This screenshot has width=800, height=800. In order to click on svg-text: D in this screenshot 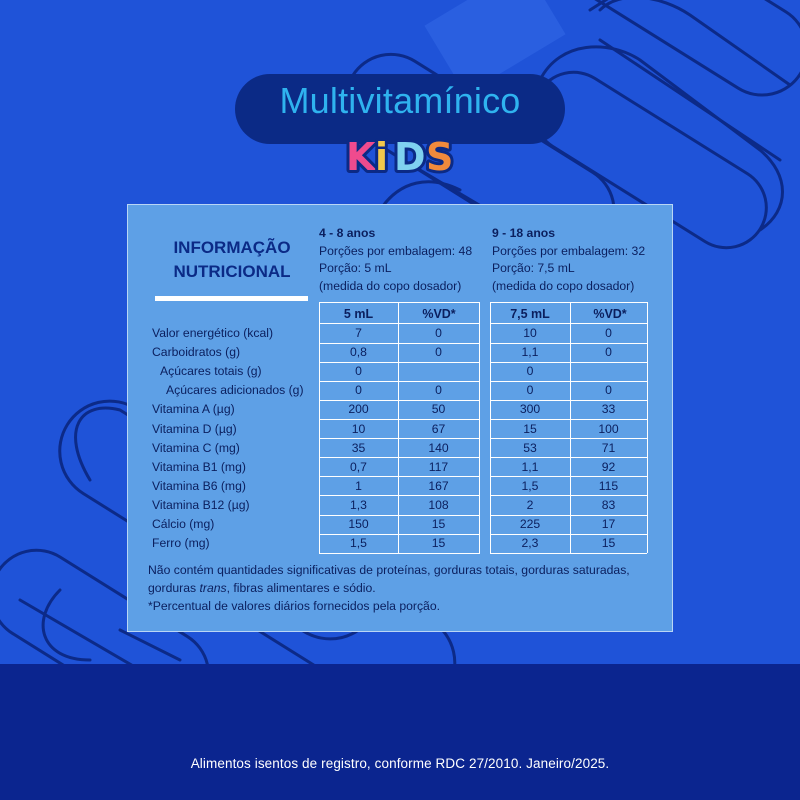, I will do `click(410, 157)`.